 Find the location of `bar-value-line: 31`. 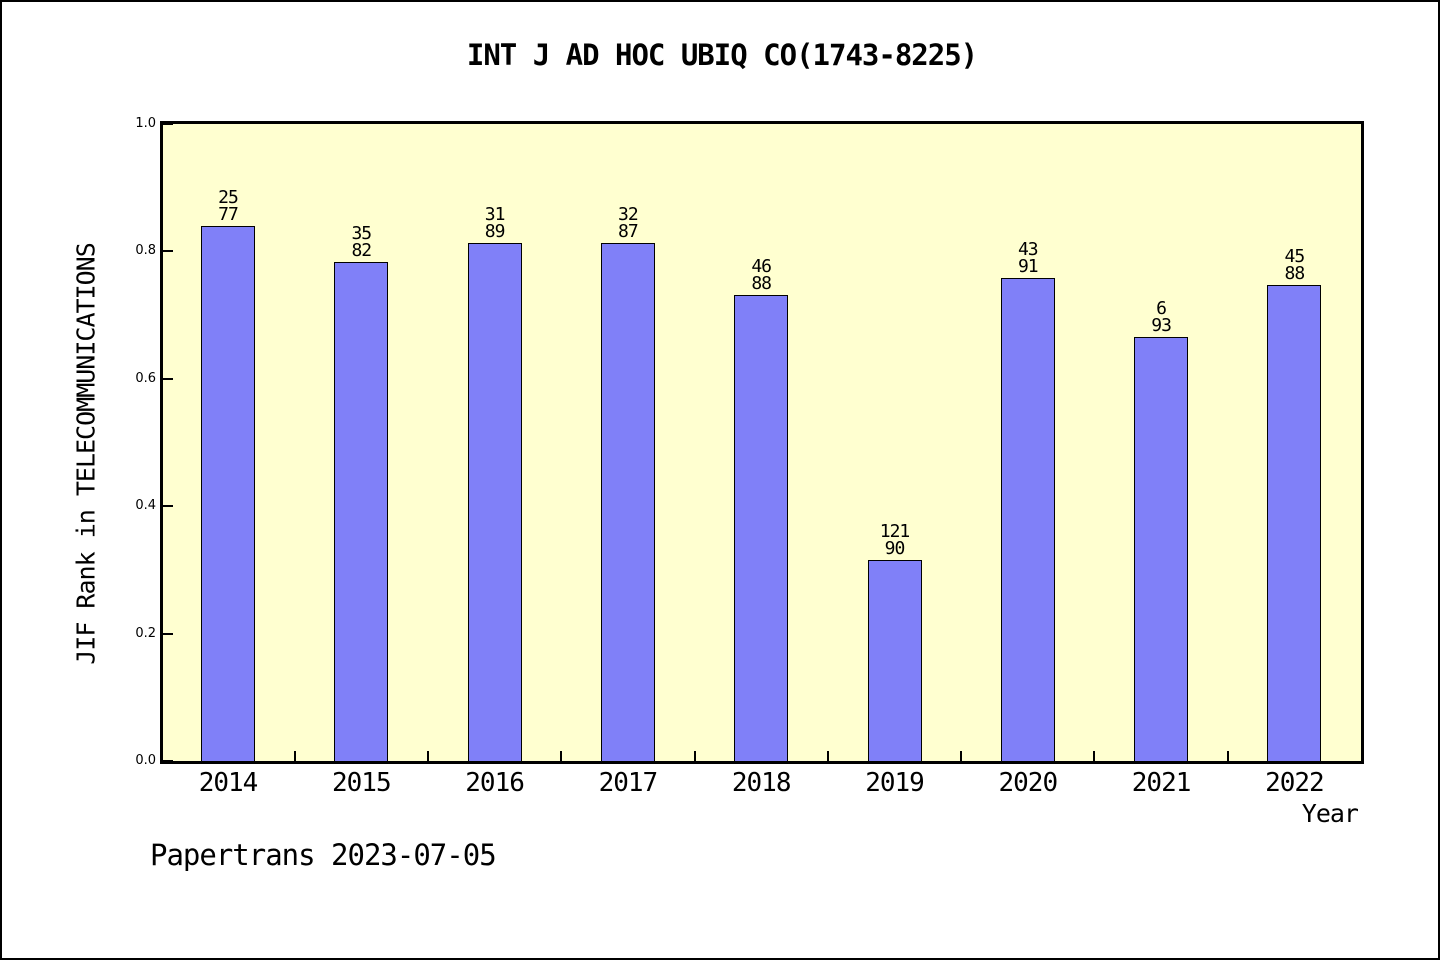

bar-value-line: 31 is located at coordinates (495, 215).